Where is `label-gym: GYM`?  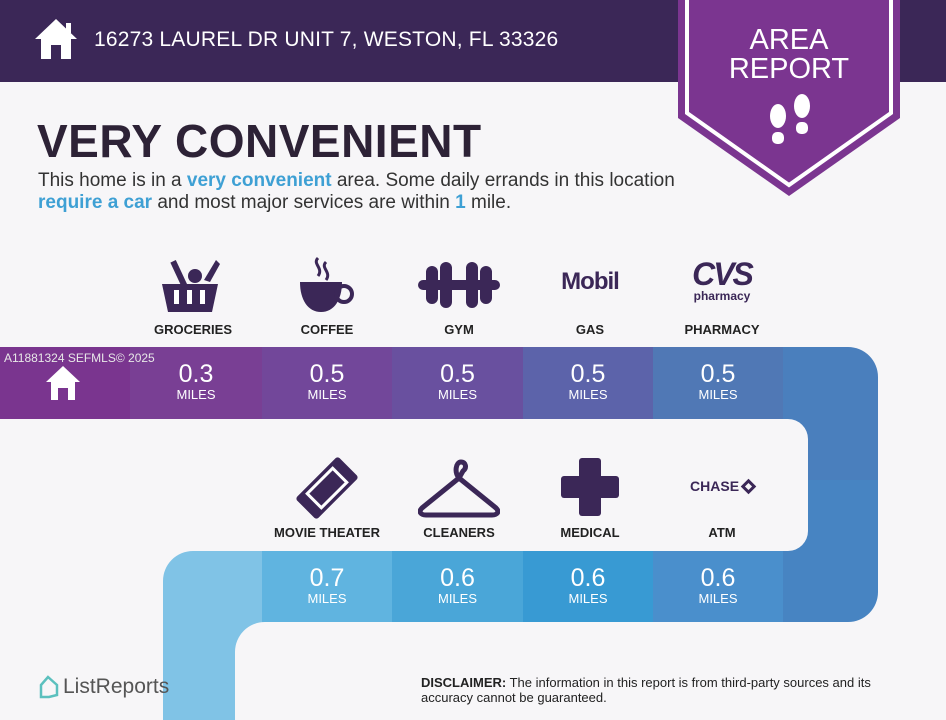
label-gym: GYM is located at coordinates (459, 329).